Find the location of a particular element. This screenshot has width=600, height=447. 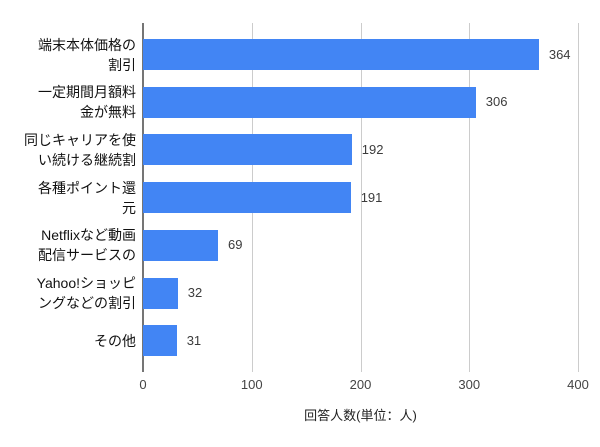

category-label-line: 各種ポイント還 is located at coordinates (87, 187).